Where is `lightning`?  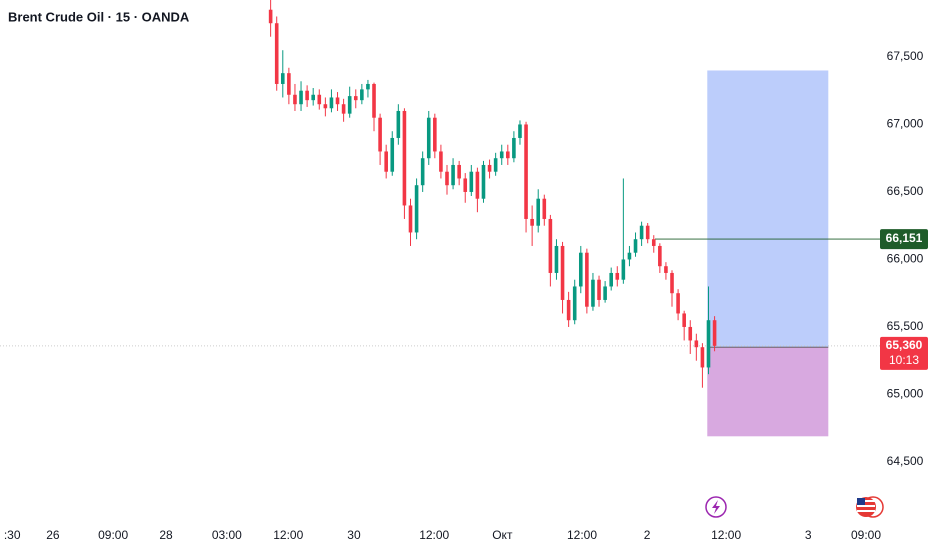
lightning is located at coordinates (716, 507).